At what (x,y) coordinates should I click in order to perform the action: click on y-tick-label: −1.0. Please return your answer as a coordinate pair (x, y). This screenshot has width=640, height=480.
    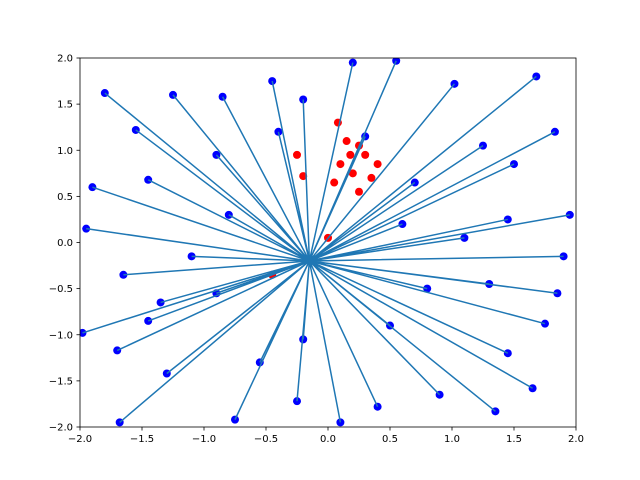
    Looking at the image, I should click on (61, 335).